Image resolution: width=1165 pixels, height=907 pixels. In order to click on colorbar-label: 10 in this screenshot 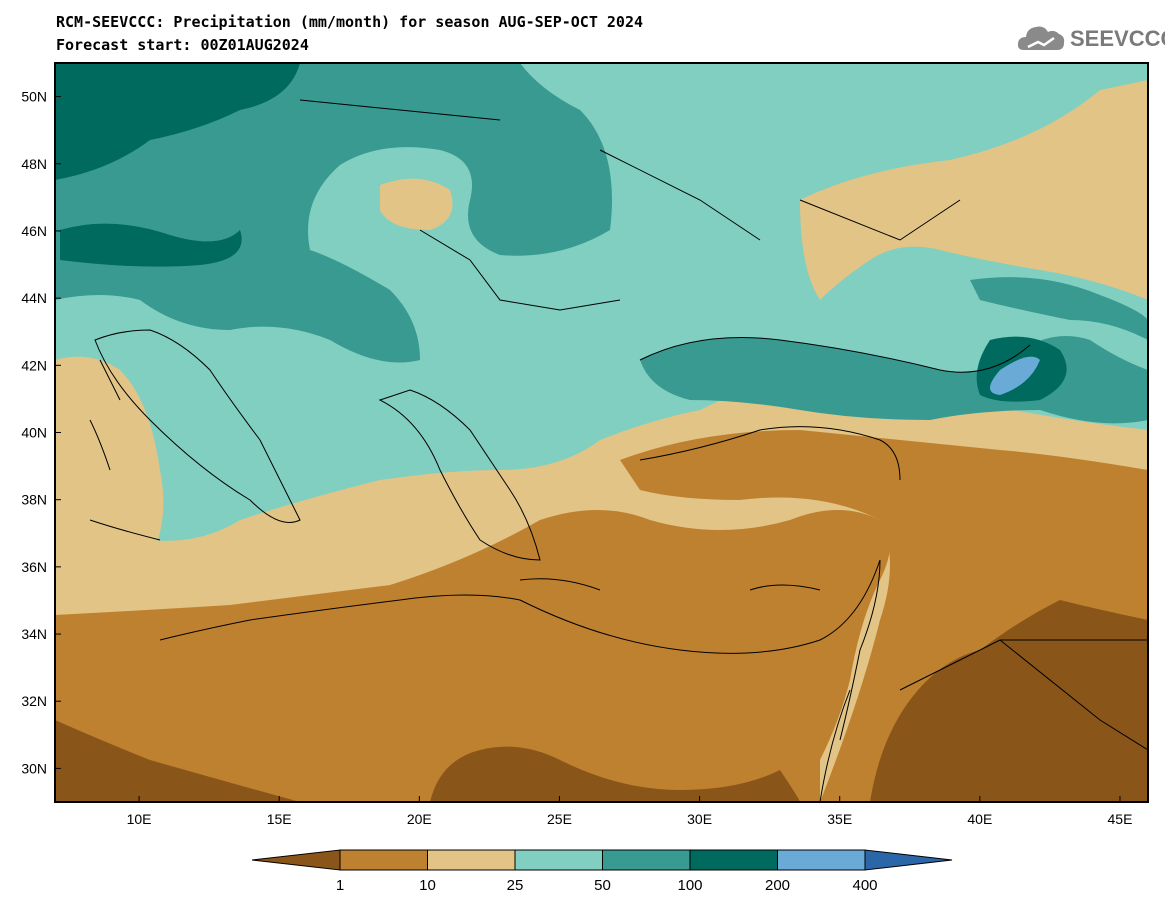, I will do `click(427, 885)`.